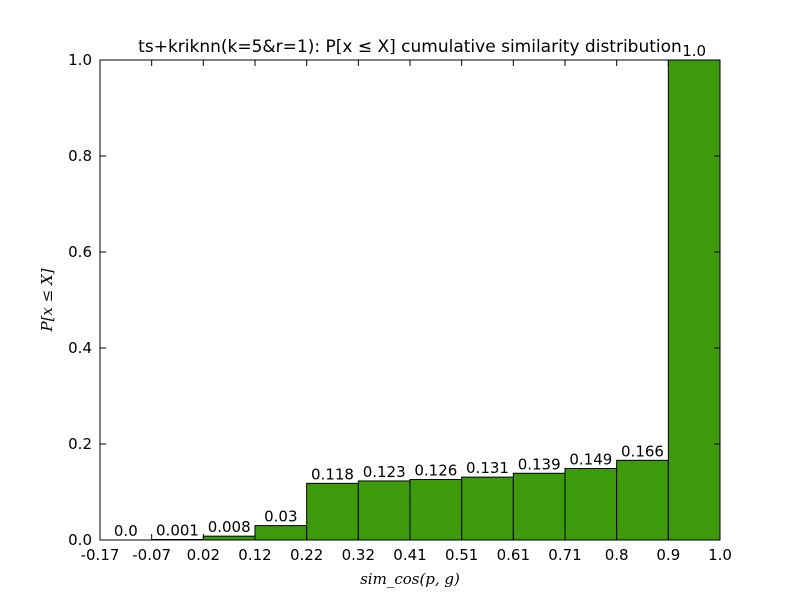 Image resolution: width=800 pixels, height=600 pixels. Describe the element at coordinates (80, 540) in the screenshot. I see `y-tick-label-0: 0.0` at that location.